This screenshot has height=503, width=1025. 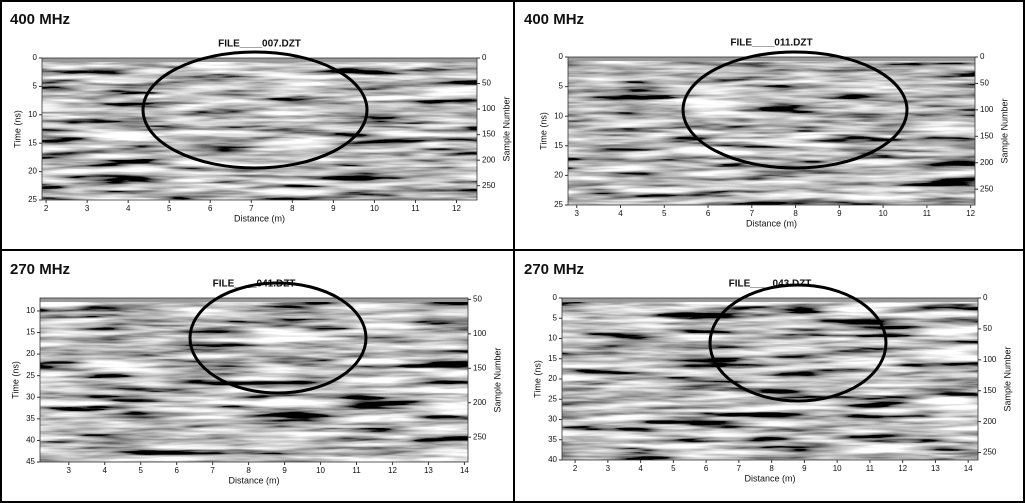 What do you see at coordinates (30, 461) in the screenshot?
I see `y-tick-label: 45` at bounding box center [30, 461].